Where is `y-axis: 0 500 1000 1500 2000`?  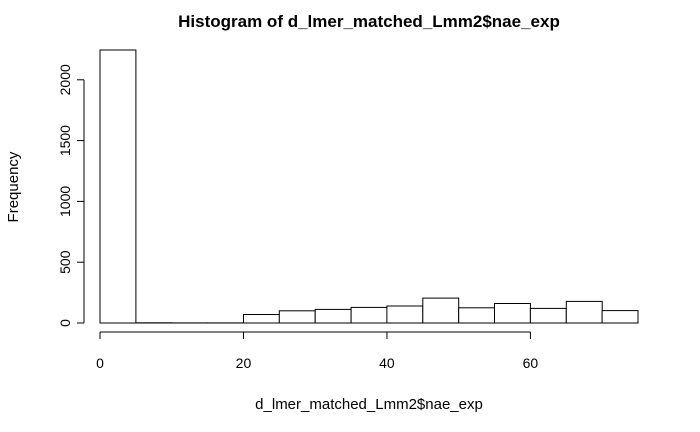 y-axis: 0 500 1000 1500 2000 is located at coordinates (71, 195).